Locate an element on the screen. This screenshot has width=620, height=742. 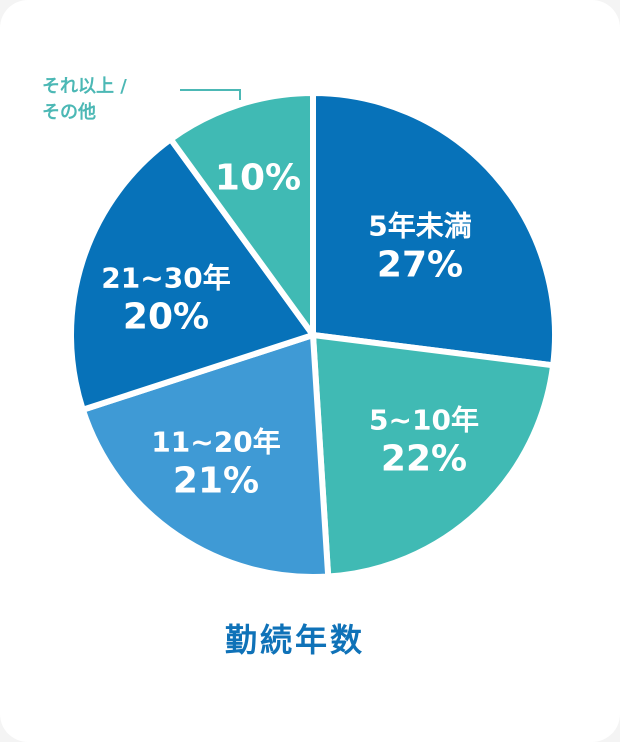
slice-value-3: 20% is located at coordinates (166, 317).